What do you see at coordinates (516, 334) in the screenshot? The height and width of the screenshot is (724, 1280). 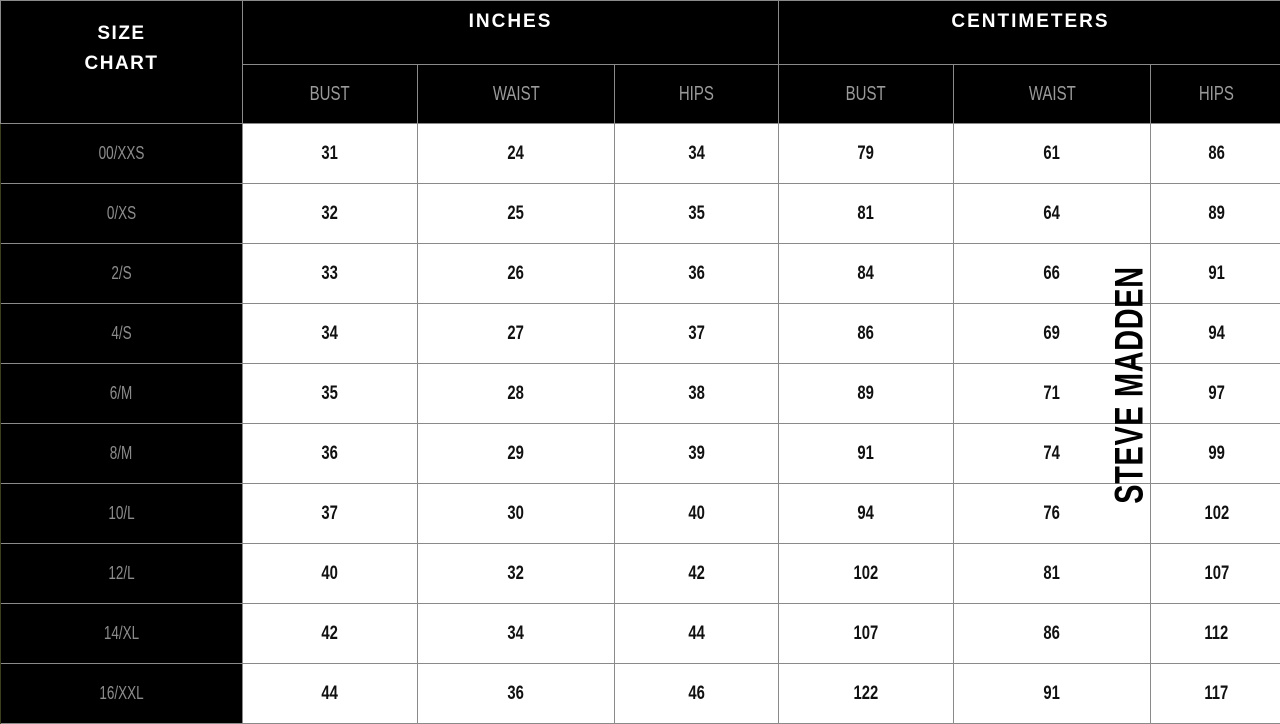 I see `measurement-cell: 27` at bounding box center [516, 334].